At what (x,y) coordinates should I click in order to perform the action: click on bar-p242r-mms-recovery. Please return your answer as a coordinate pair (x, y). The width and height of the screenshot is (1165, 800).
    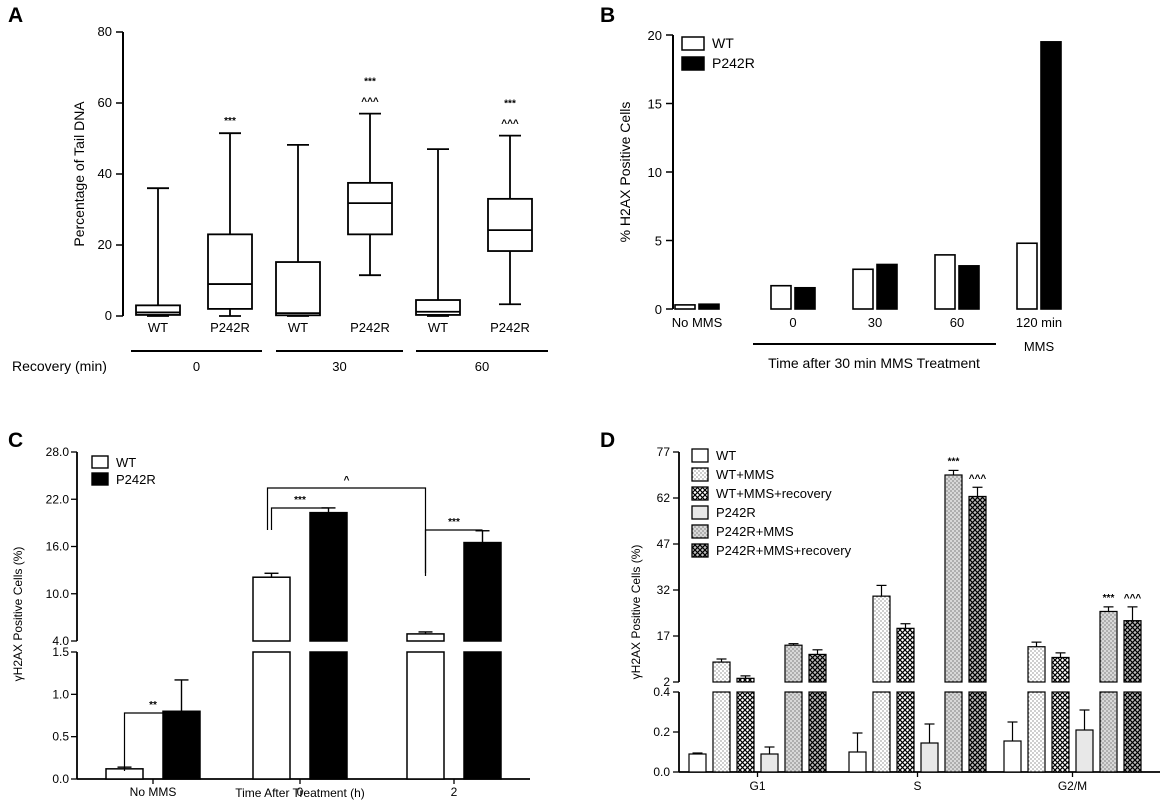
    Looking at the image, I should click on (977, 589).